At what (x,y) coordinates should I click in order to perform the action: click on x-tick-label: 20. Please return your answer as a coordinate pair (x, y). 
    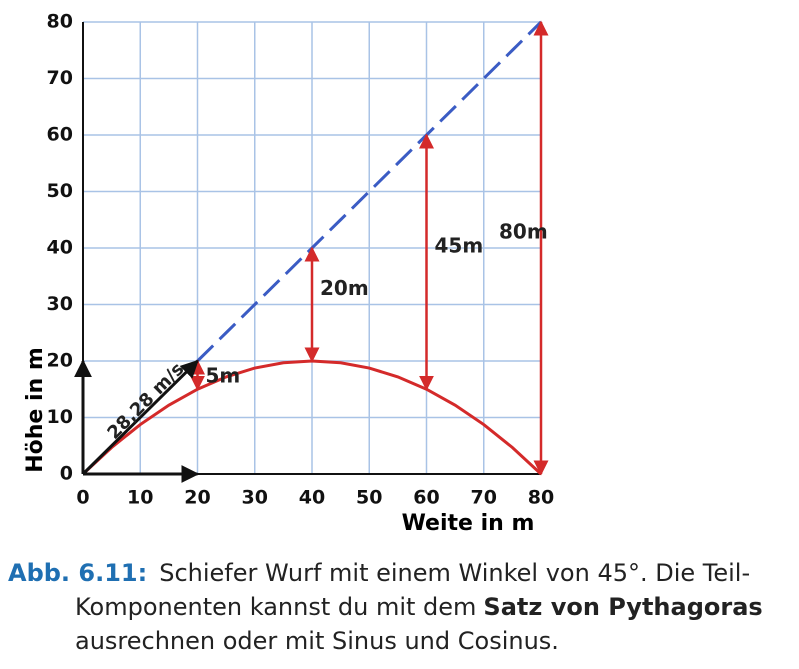
    Looking at the image, I should click on (197, 498).